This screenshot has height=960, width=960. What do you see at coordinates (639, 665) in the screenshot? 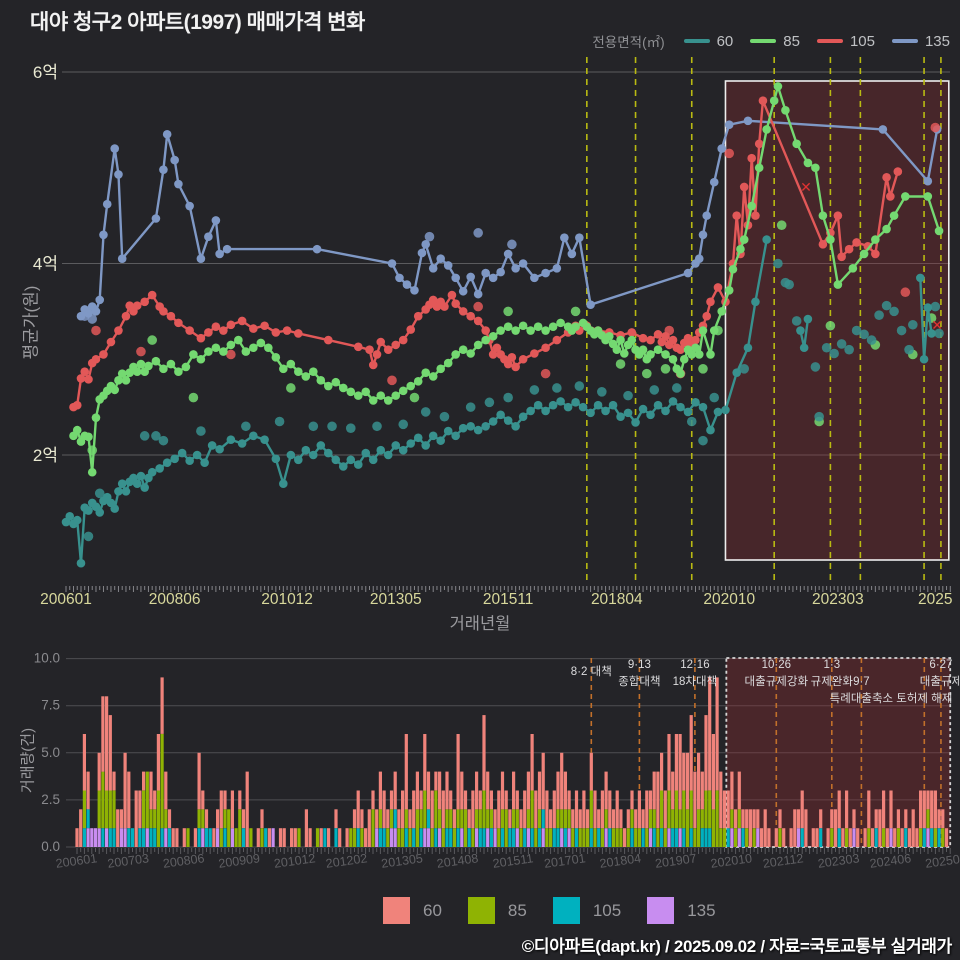
I see `svg-text: 9·13` at bounding box center [639, 665].